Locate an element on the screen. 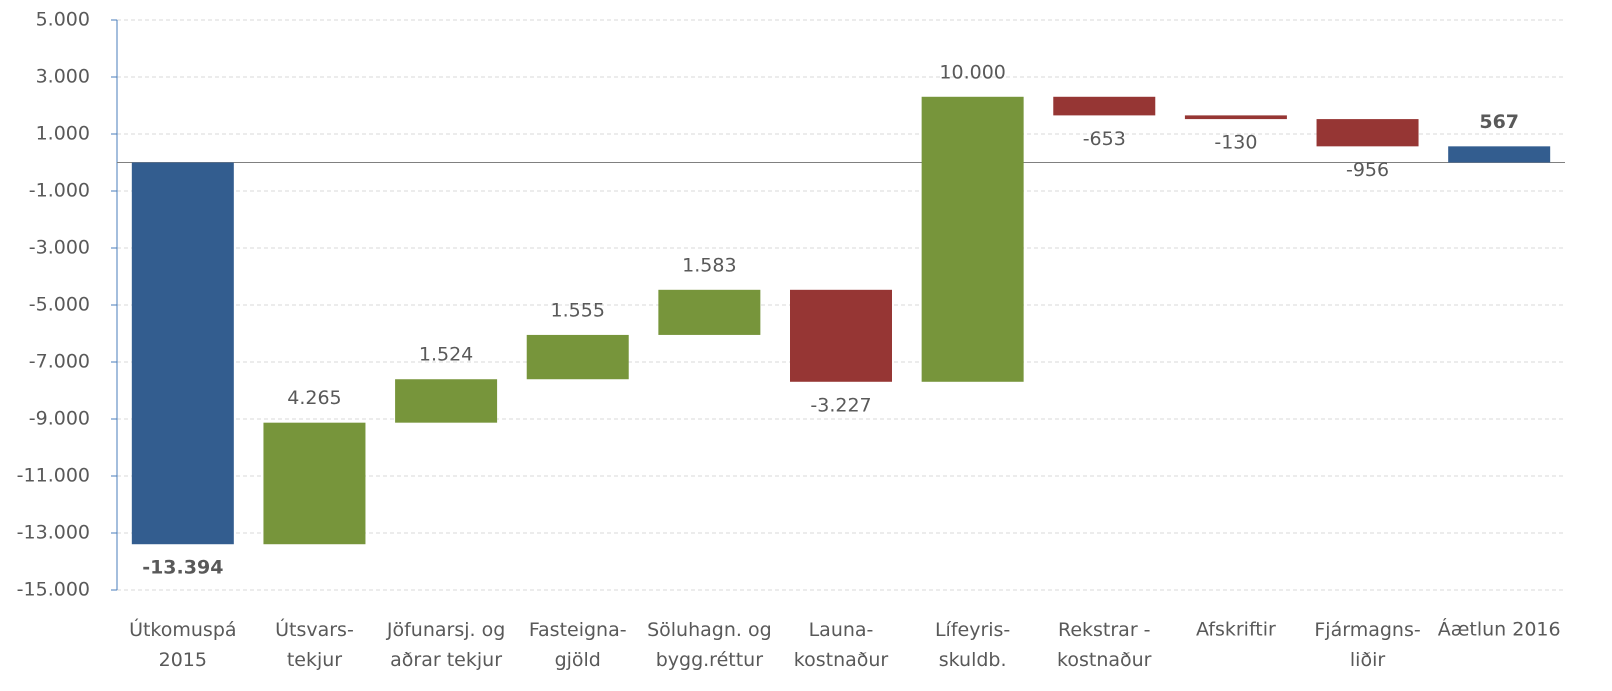  y-tick-label: 5.000 is located at coordinates (63, 20).